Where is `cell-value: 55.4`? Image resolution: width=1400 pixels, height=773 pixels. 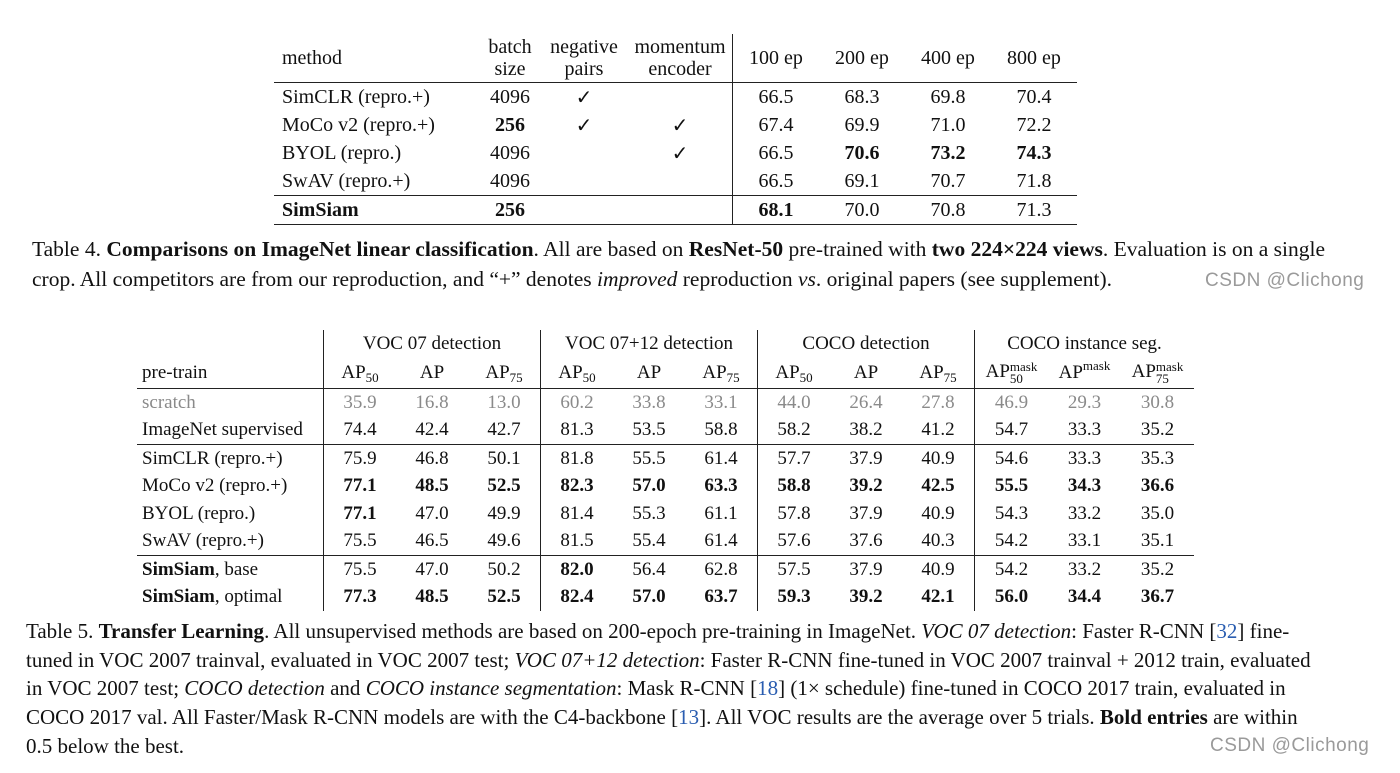
cell-value: 55.4 is located at coordinates (649, 541).